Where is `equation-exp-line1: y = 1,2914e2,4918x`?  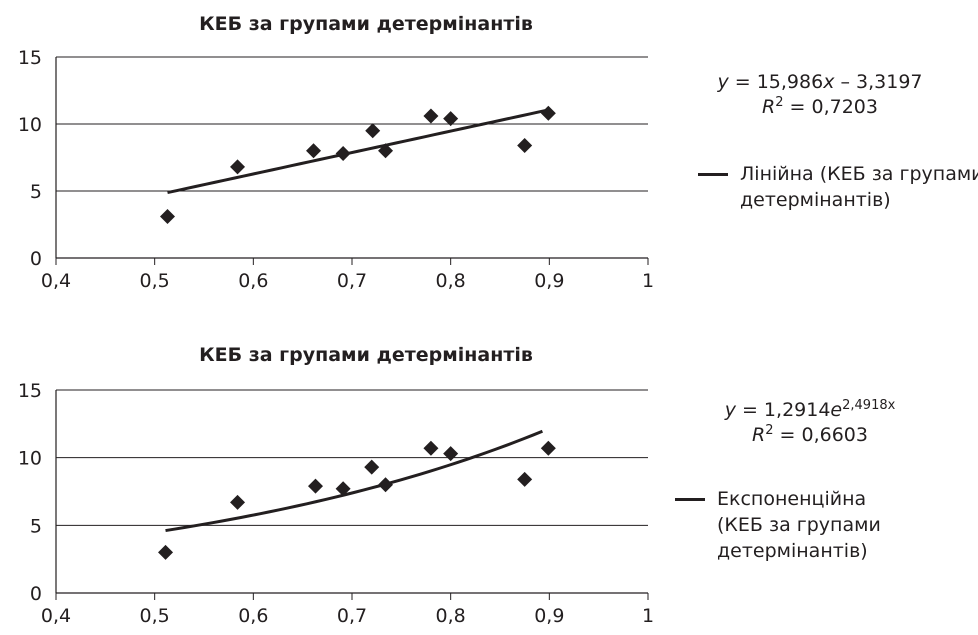
equation-exp-line1: y = 1,2914e2,4918x is located at coordinates (810, 410).